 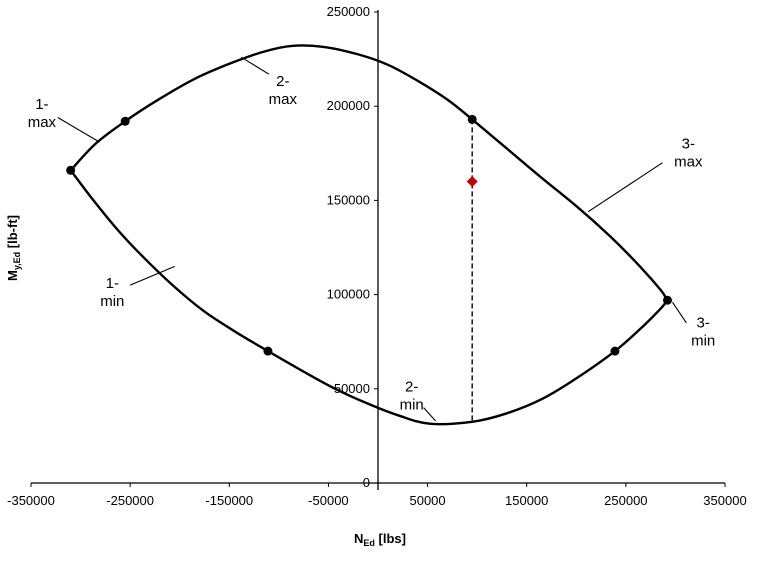 What do you see at coordinates (348, 11) in the screenshot?
I see `y-tick-label: 250000` at bounding box center [348, 11].